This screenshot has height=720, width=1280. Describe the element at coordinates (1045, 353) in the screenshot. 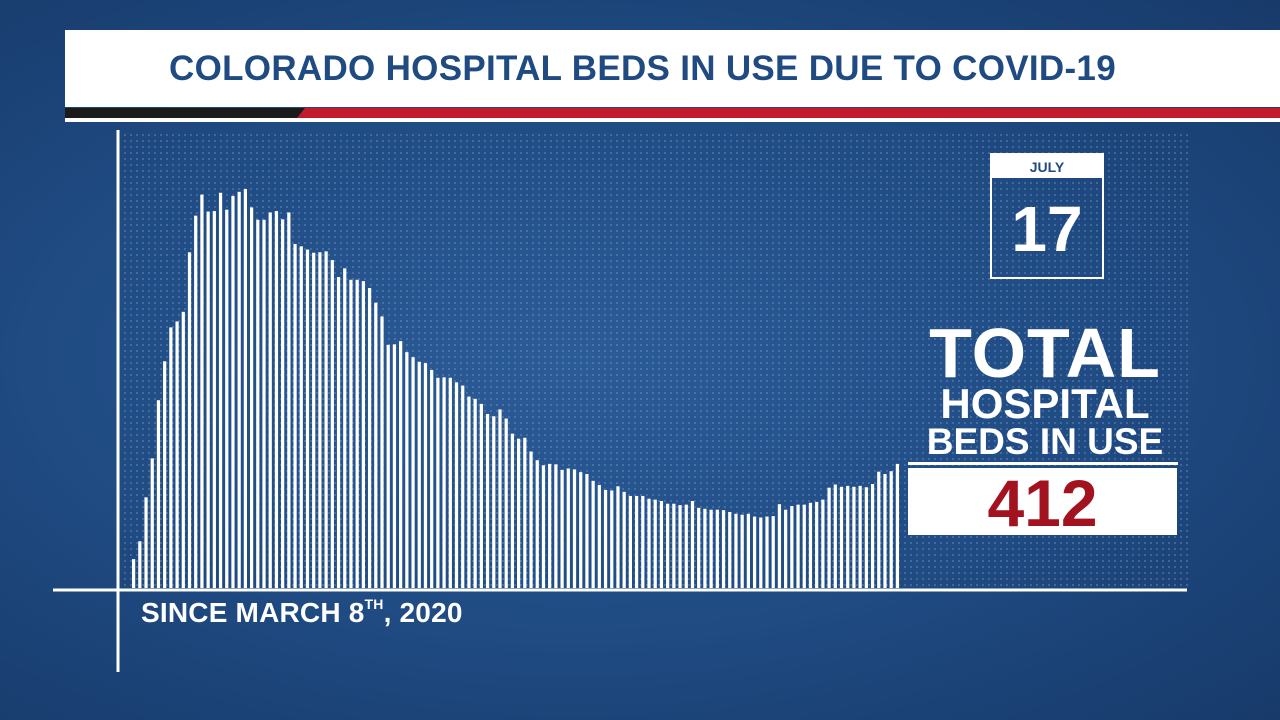

I see `total-heading-line1: TOTAL` at that location.